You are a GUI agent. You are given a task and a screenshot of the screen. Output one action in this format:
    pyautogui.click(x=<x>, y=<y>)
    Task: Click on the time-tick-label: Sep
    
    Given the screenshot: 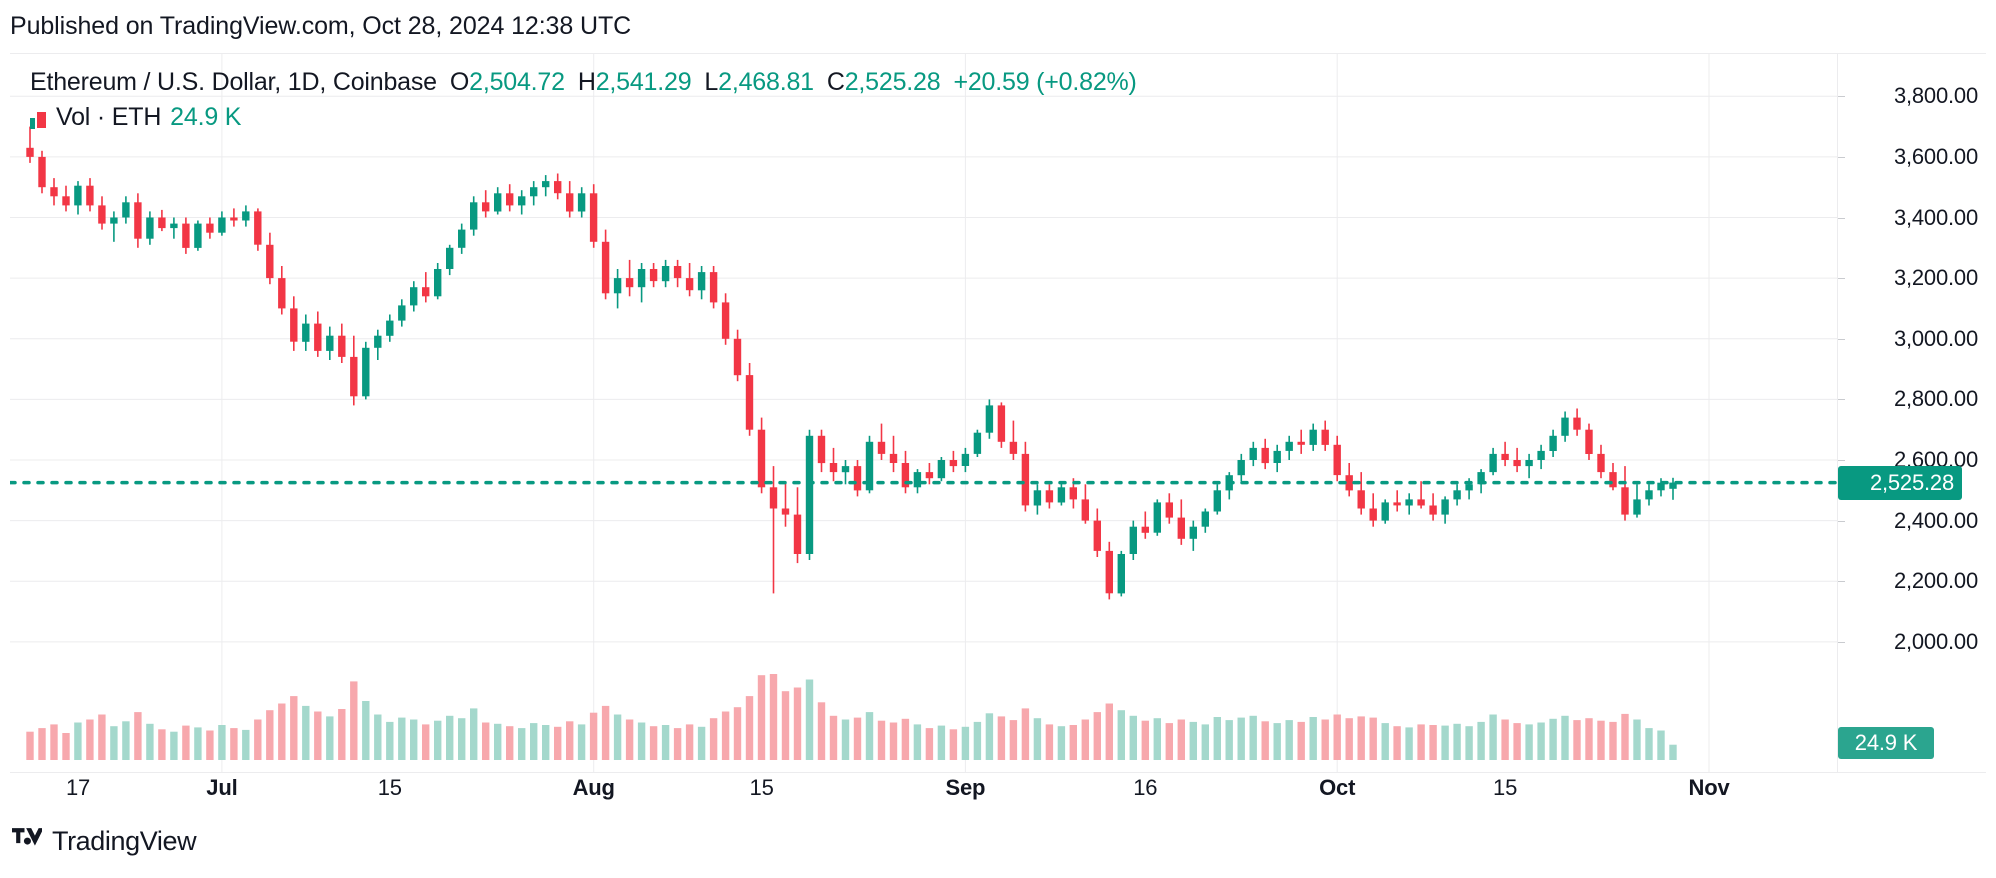 What is the action you would take?
    pyautogui.click(x=965, y=787)
    